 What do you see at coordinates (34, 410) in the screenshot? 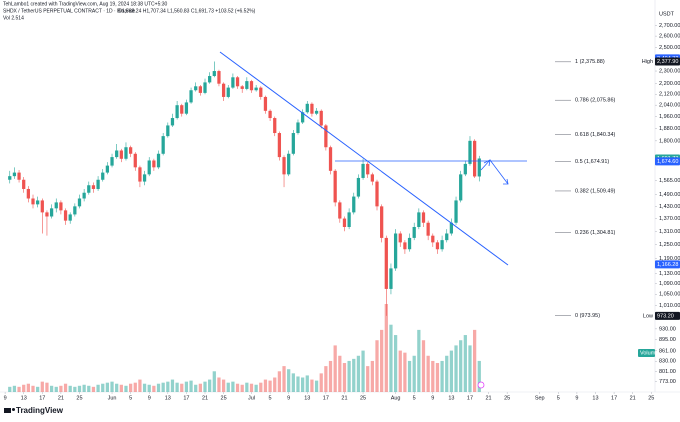
I see `logo: TradingView` at bounding box center [34, 410].